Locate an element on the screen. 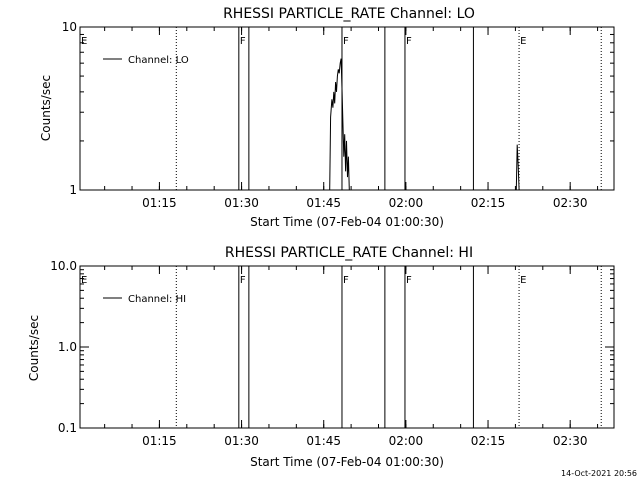 Image resolution: width=640 pixels, height=480 pixels. series-line is located at coordinates (424, 124).